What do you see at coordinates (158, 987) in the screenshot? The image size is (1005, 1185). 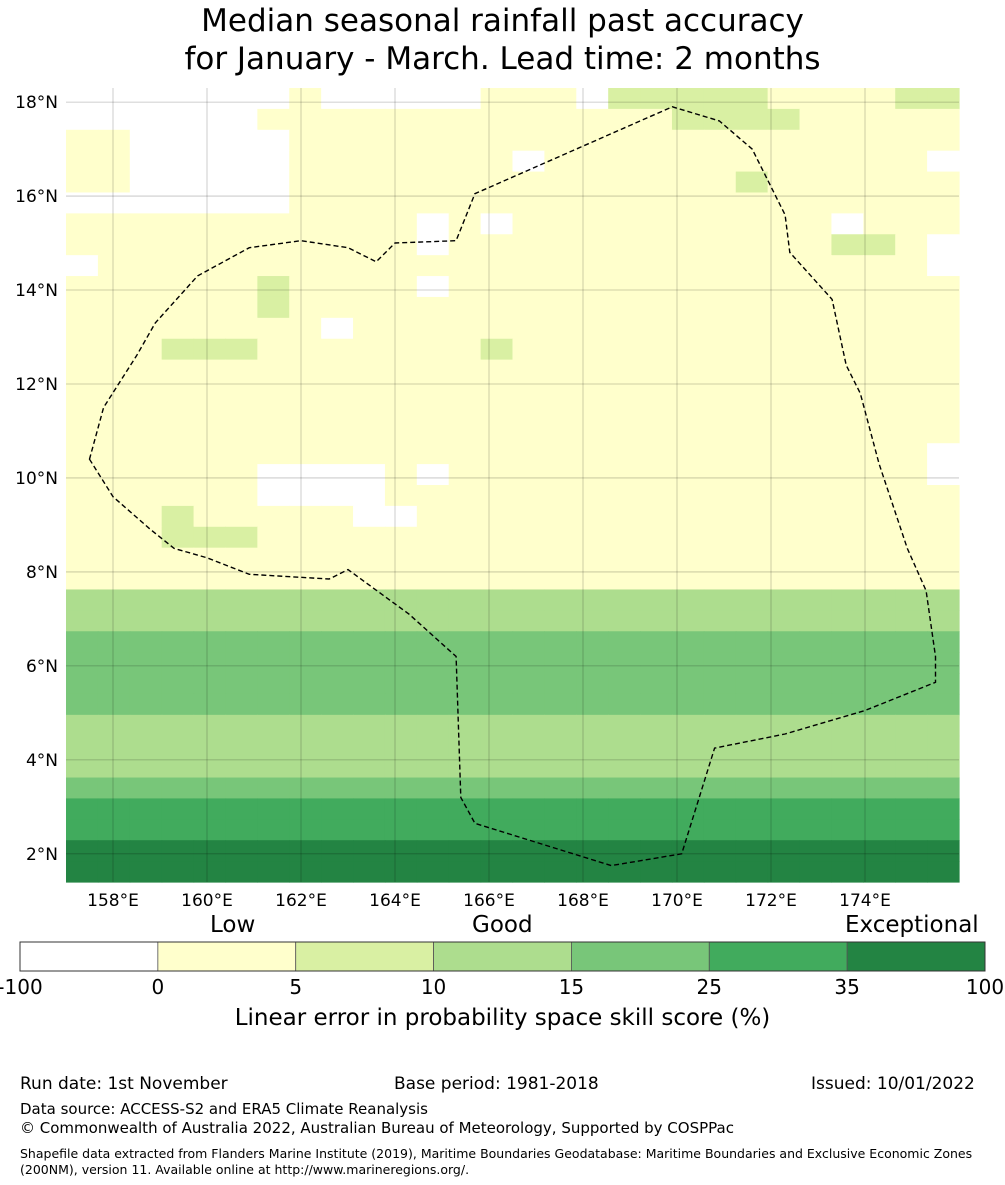 I see `colorbar-tick-label: 0` at bounding box center [158, 987].